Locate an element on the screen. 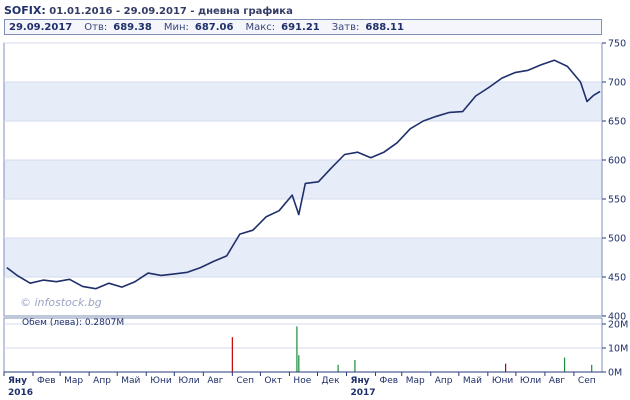 This screenshot has height=400, width=630. y-tick-label: 500 is located at coordinates (617, 239).